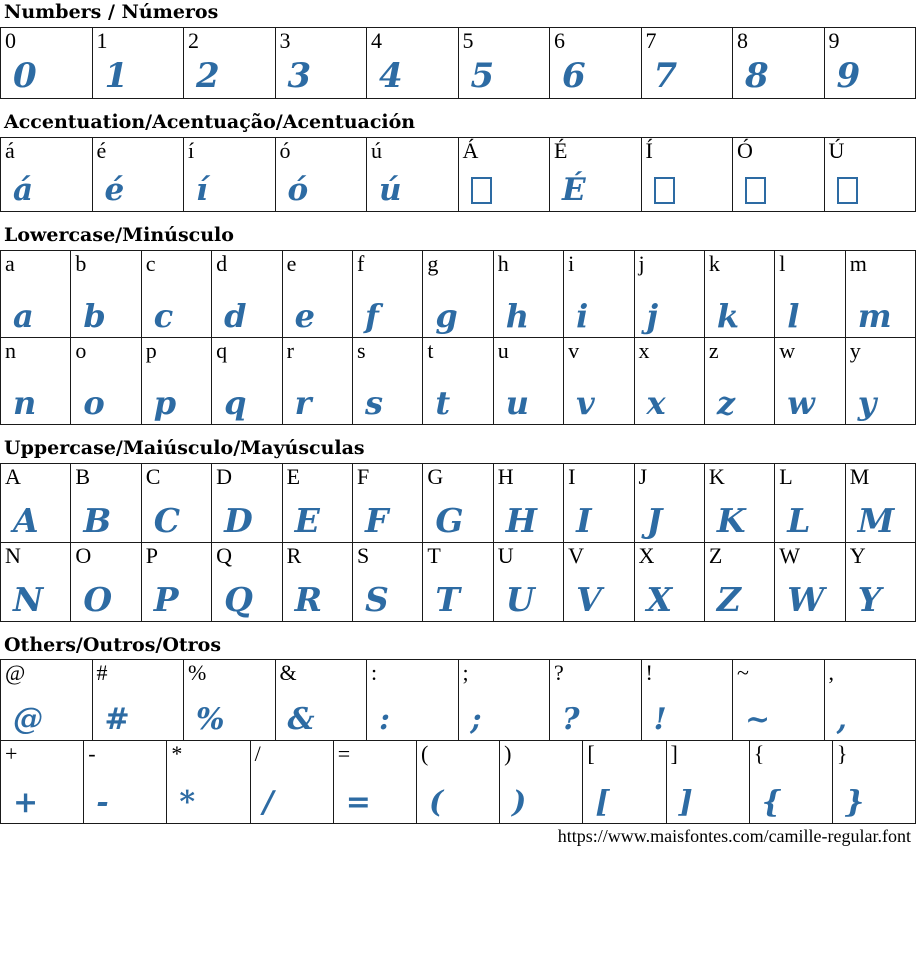  I want to click on reference-char: I, so click(598, 476).